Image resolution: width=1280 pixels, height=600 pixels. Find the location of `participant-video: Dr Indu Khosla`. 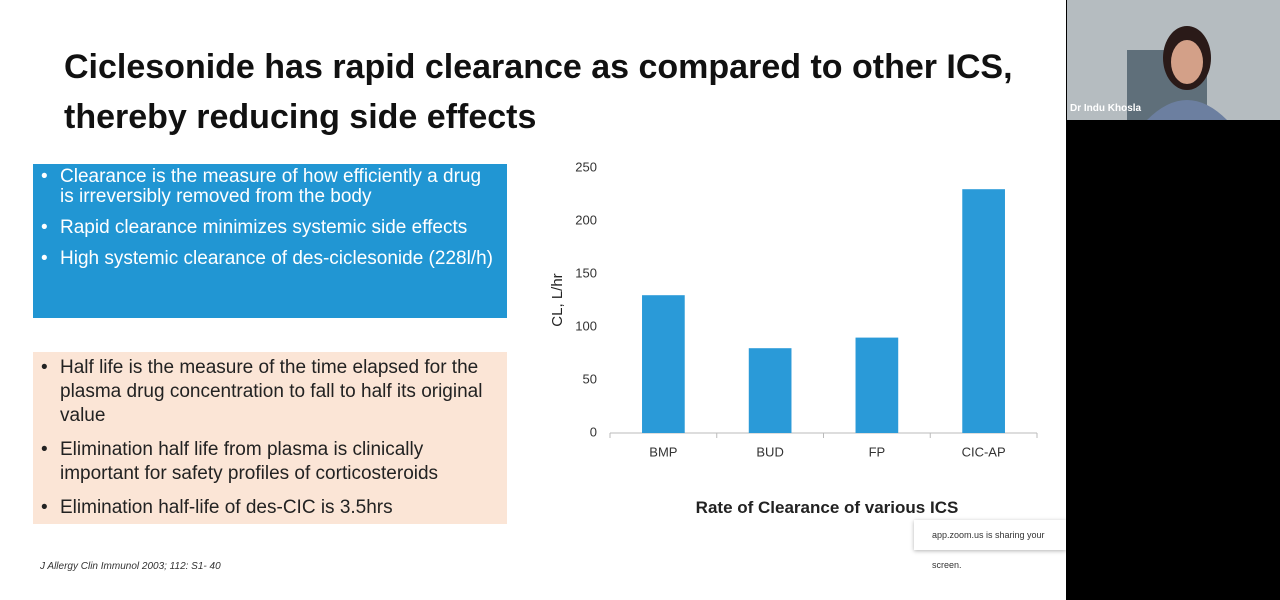

participant-video: Dr Indu Khosla is located at coordinates (1173, 60).